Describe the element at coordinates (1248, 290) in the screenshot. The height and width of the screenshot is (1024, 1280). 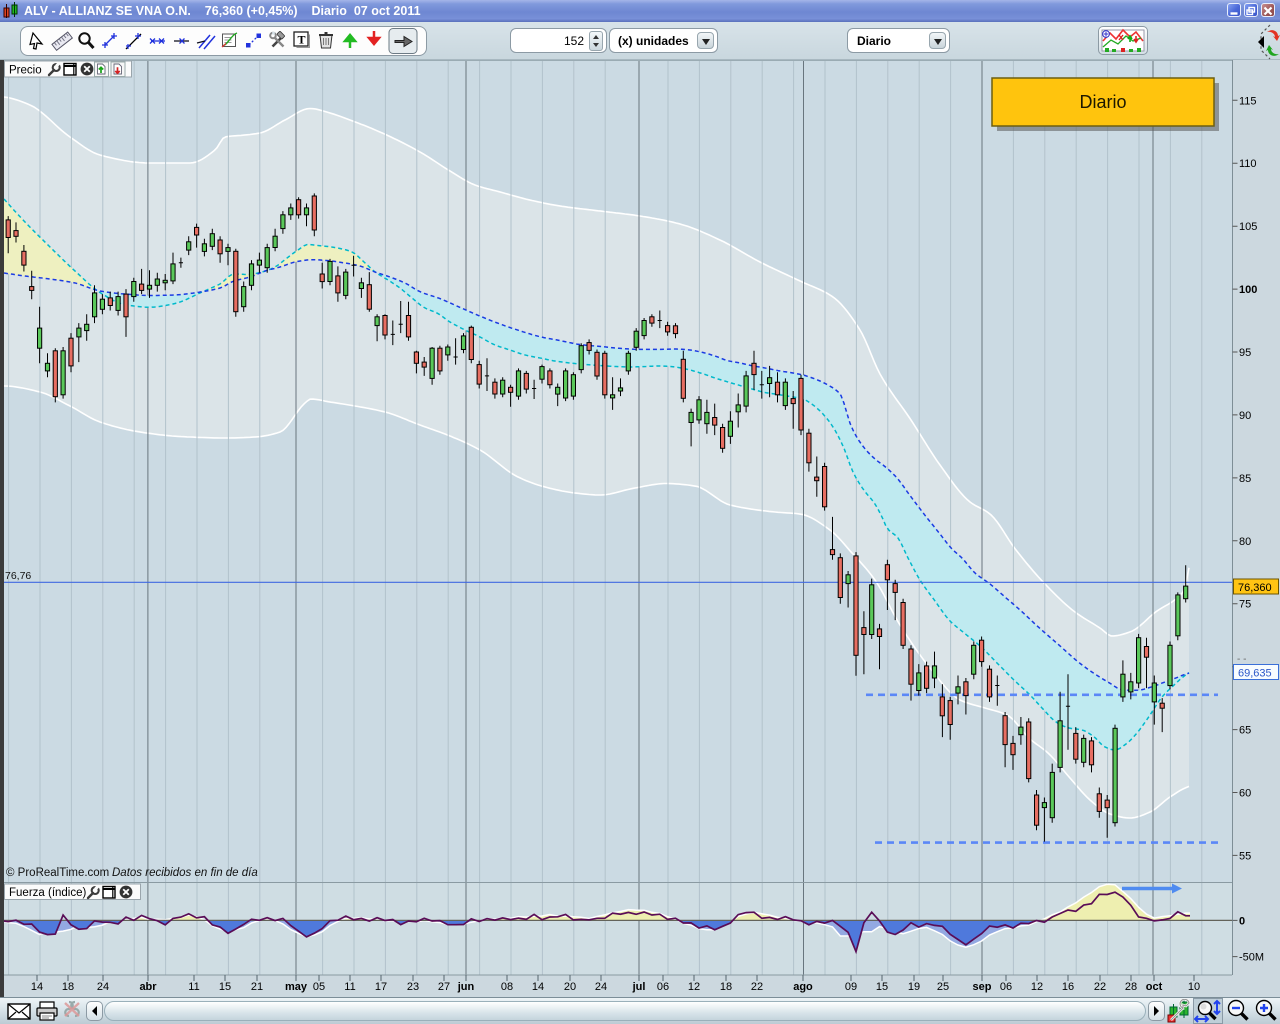
I see `svg-text: 100` at that location.